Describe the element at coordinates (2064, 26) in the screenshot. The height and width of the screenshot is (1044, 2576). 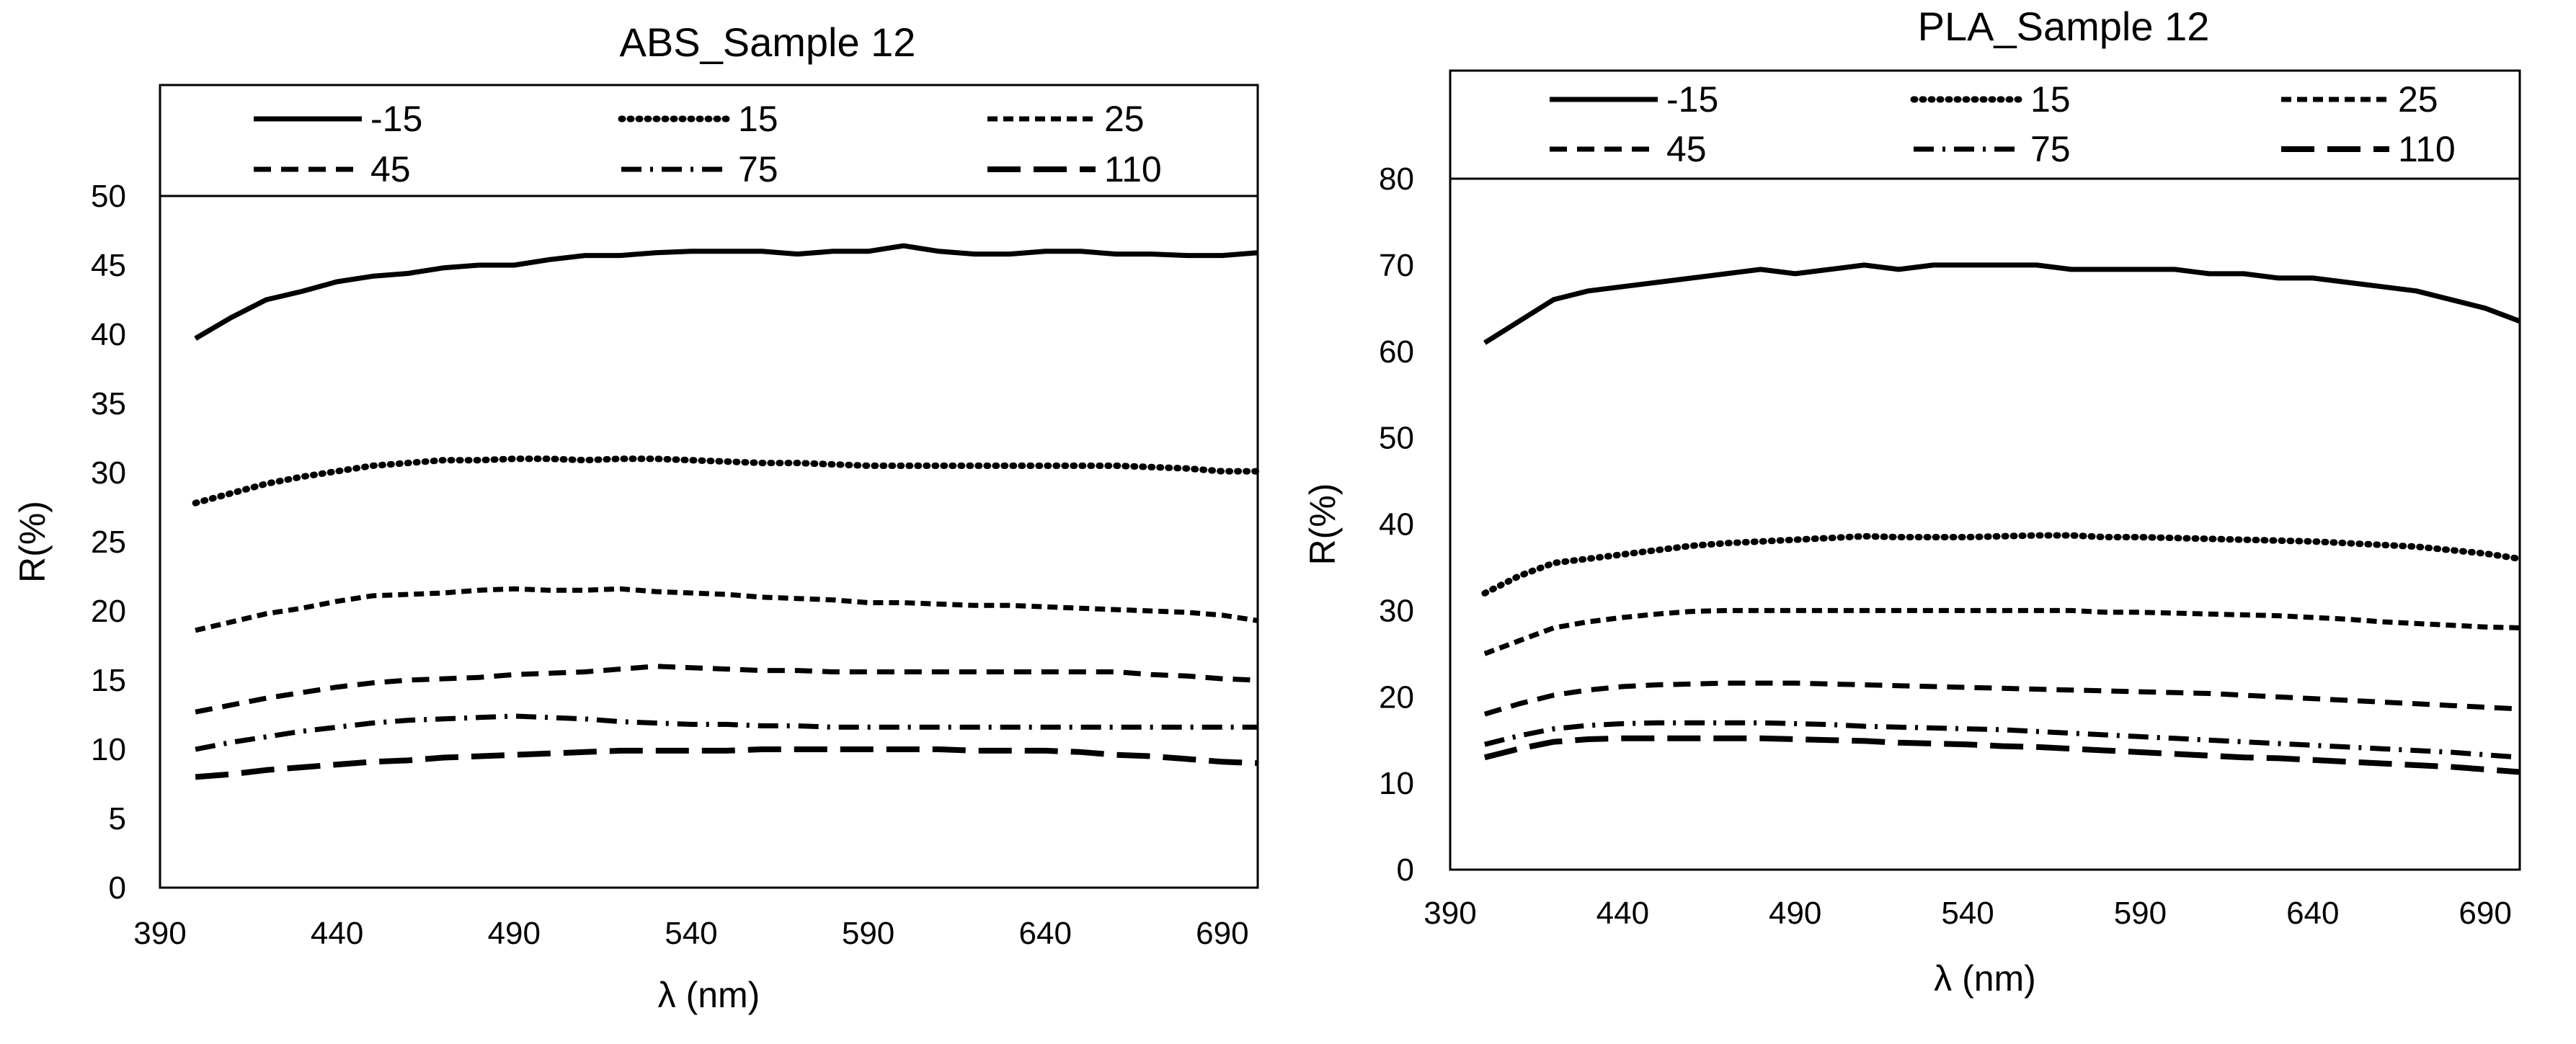
I see `chart-title: PLA_Sample 12` at that location.